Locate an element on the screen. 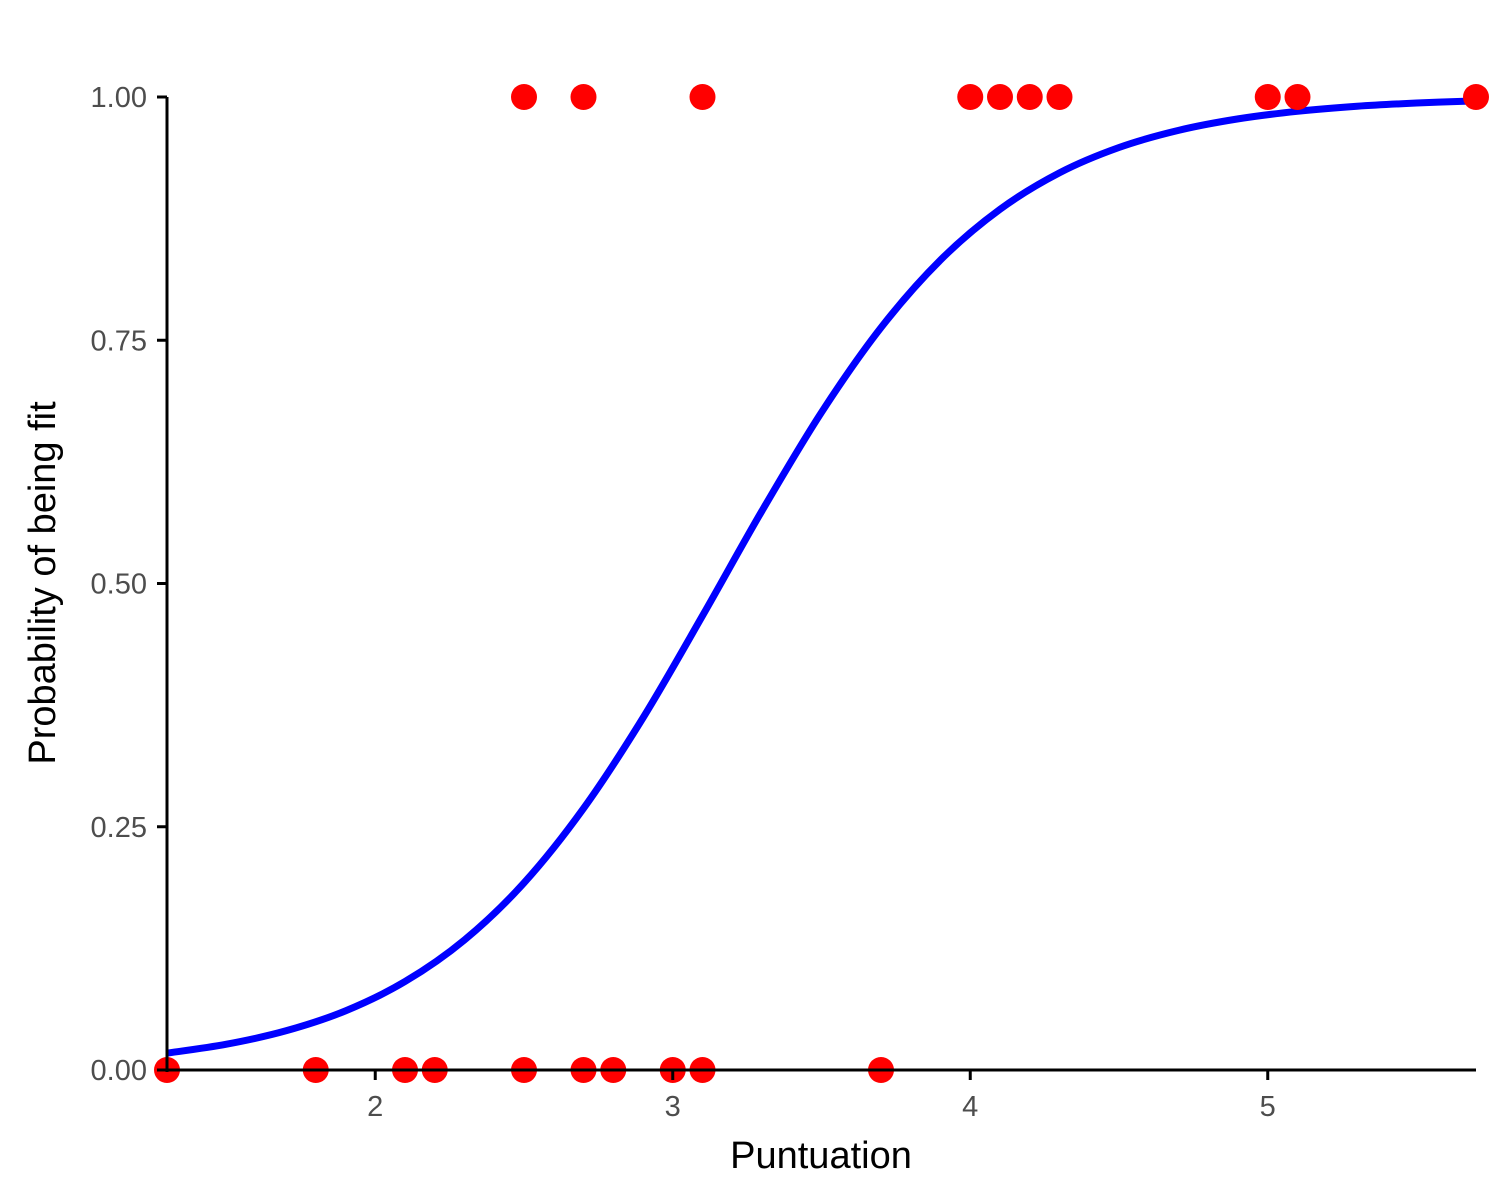 The image size is (1500, 1200). y-tick-label: 0.75 is located at coordinates (119, 341).